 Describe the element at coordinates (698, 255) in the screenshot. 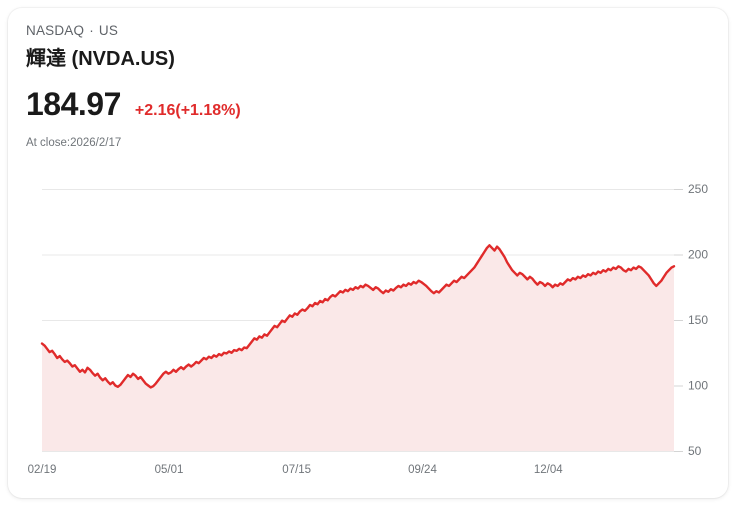

I see `y-axis-label: 200` at that location.